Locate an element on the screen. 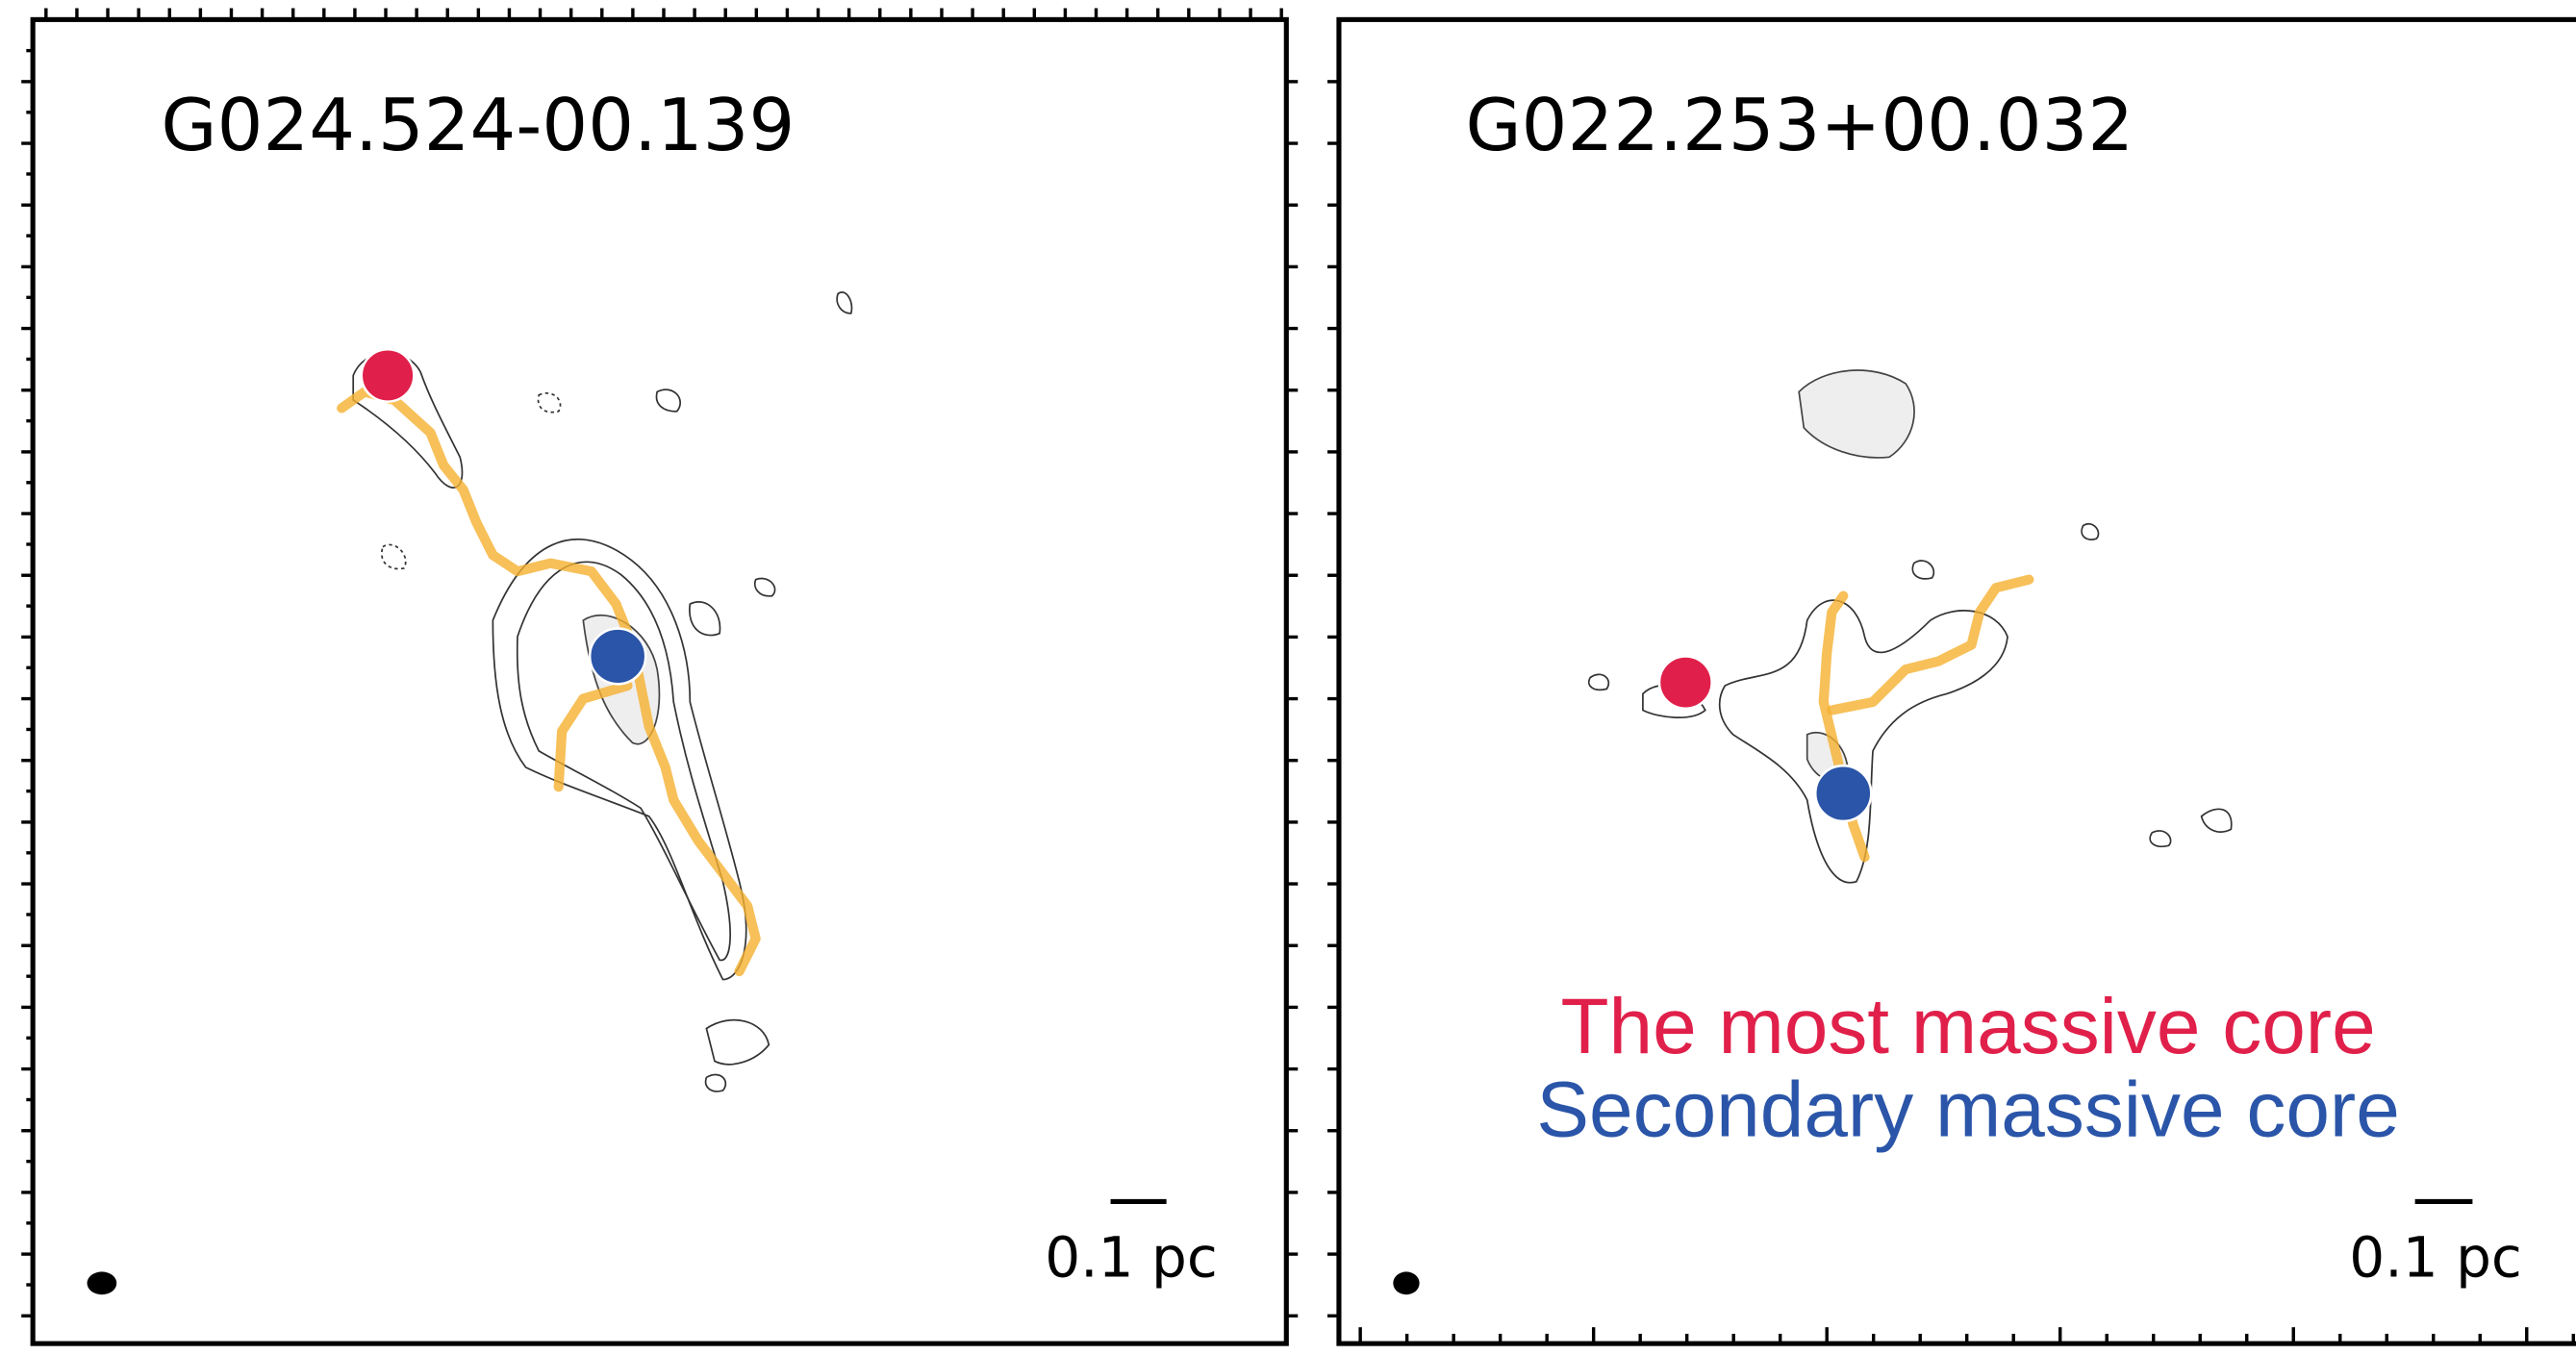 The height and width of the screenshot is (1355, 2576). contours is located at coordinates (1910, 626).